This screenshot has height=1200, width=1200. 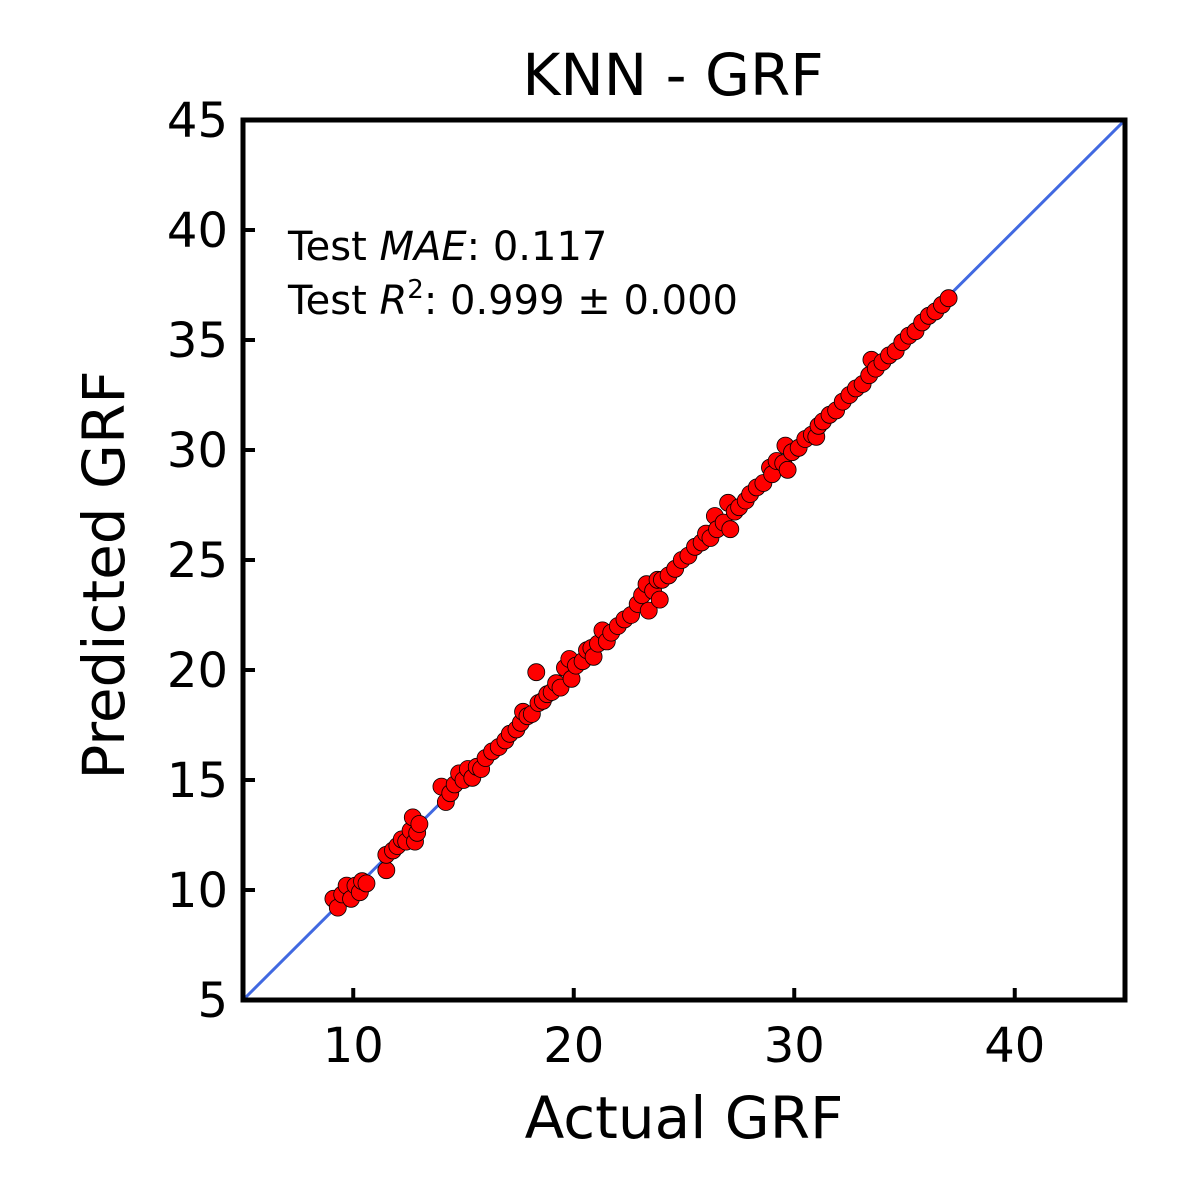 What do you see at coordinates (197, 231) in the screenshot?
I see `y-tick-label-40: 40` at bounding box center [197, 231].